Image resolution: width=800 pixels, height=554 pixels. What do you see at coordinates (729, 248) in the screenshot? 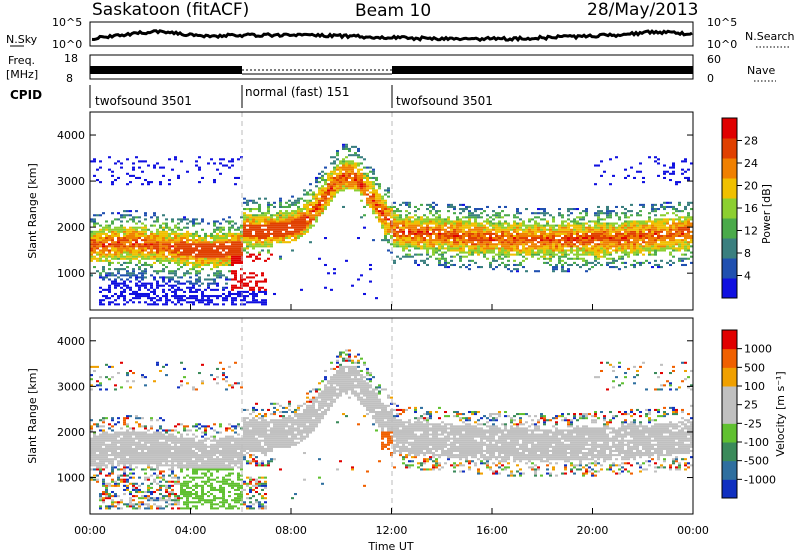
I see `colorbar-block` at bounding box center [729, 248].